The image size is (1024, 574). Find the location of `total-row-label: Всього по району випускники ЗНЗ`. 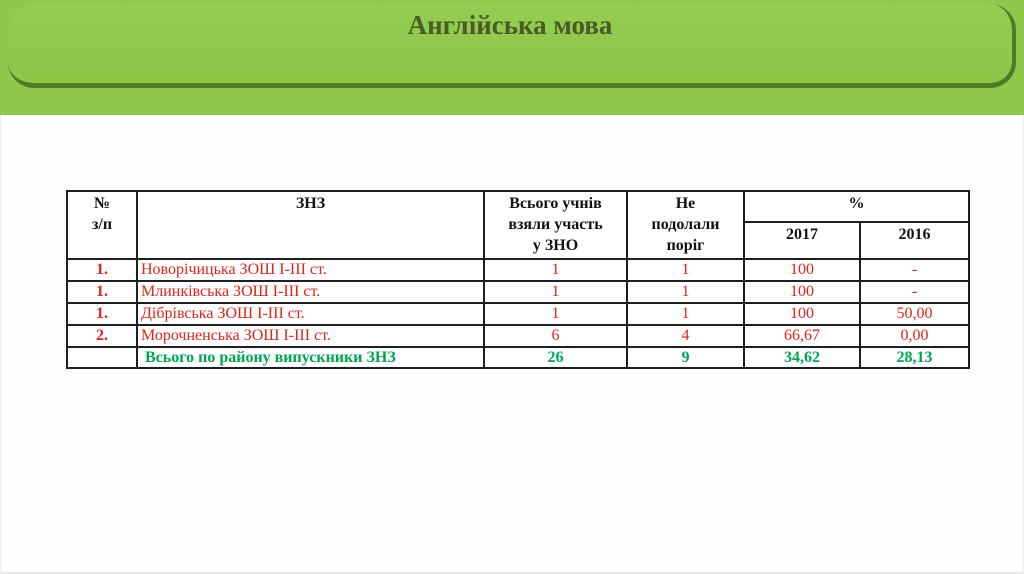

total-row-label: Всього по району випускники ЗНЗ is located at coordinates (310, 358).